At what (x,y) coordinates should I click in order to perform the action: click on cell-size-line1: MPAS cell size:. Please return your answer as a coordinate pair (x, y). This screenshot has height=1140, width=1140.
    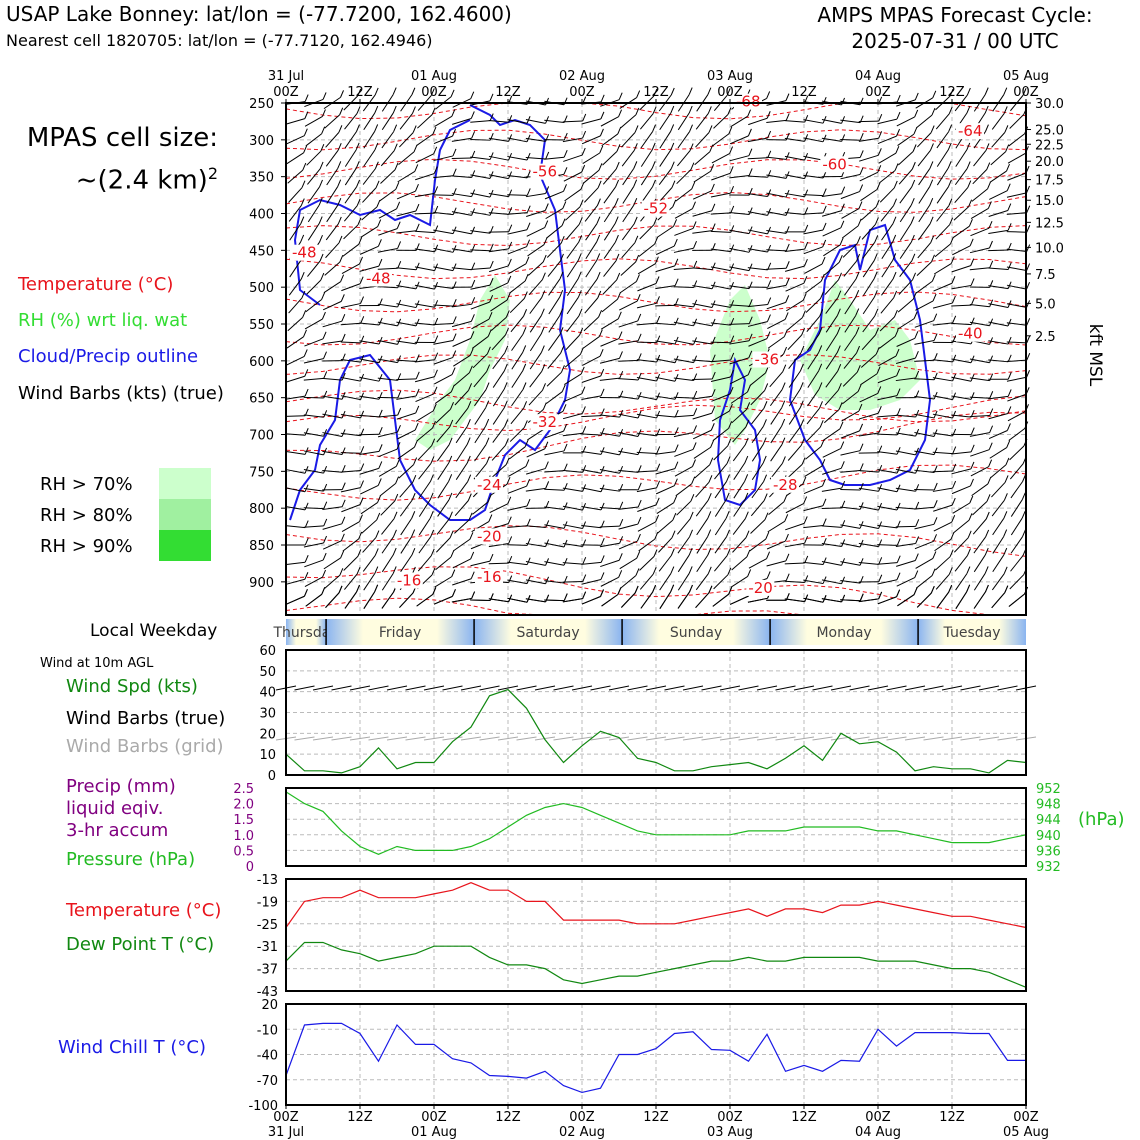
    Looking at the image, I should click on (122, 138).